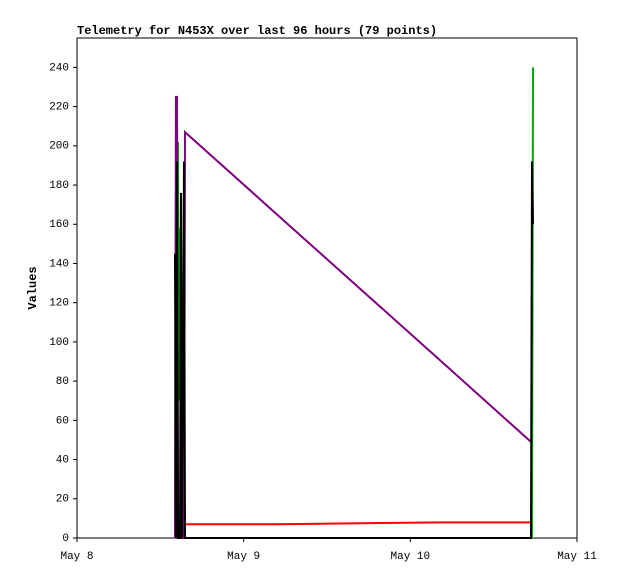  What do you see at coordinates (62, 421) in the screenshot?
I see `y-tick-label: 60` at bounding box center [62, 421].